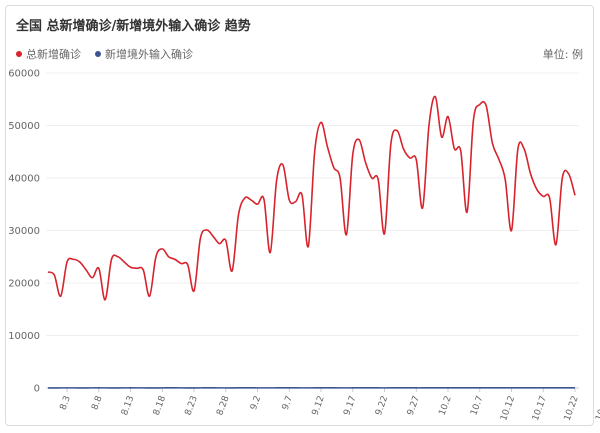  Describe the element at coordinates (223, 405) in the screenshot. I see `x-tick-label: 8.28` at that location.